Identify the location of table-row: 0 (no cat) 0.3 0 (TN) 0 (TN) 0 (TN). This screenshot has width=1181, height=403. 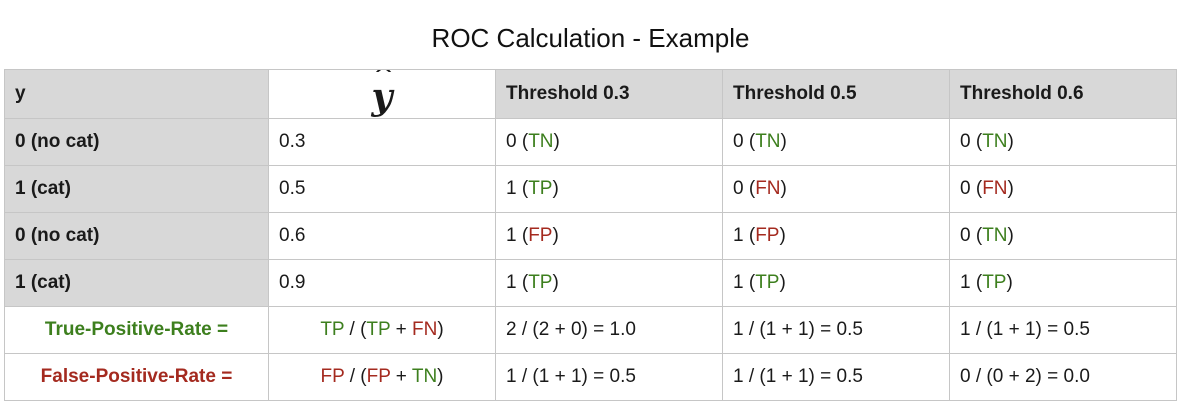
(590, 142).